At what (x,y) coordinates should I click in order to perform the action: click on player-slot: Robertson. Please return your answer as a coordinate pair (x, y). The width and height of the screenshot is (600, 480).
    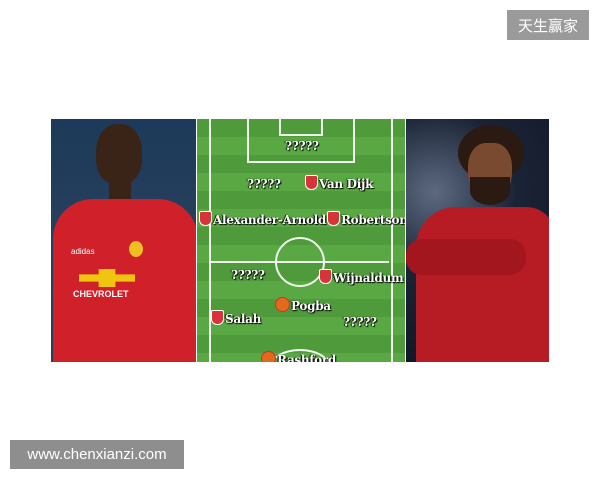
    Looking at the image, I should click on (366, 219).